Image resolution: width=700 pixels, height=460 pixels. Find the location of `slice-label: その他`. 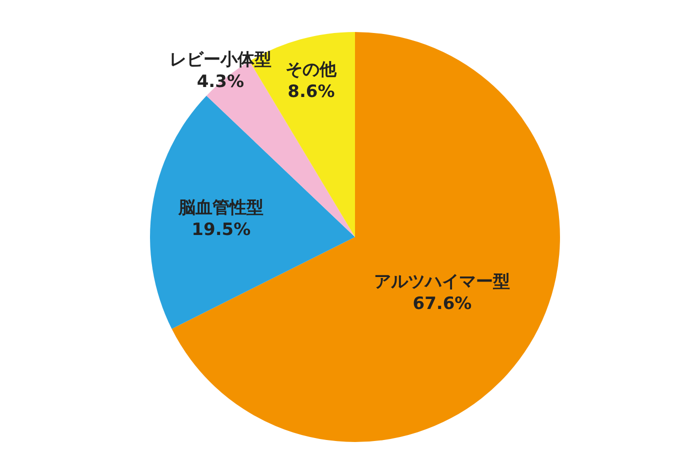

slice-label: その他 is located at coordinates (312, 70).